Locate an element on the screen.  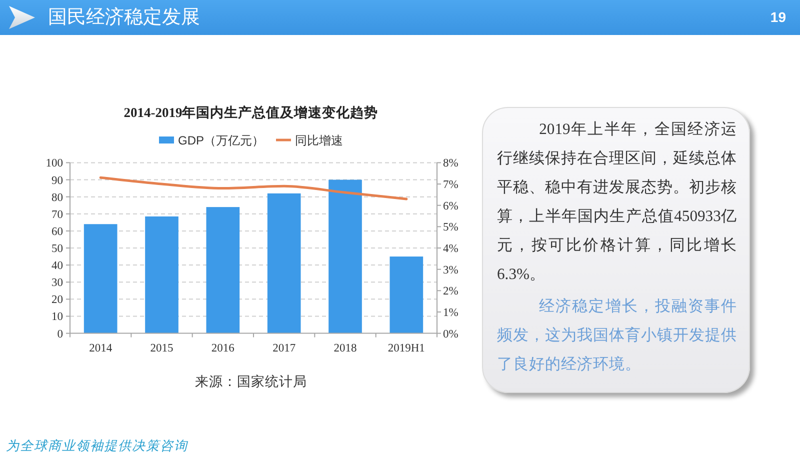
text: 19 is located at coordinates (778, 17).